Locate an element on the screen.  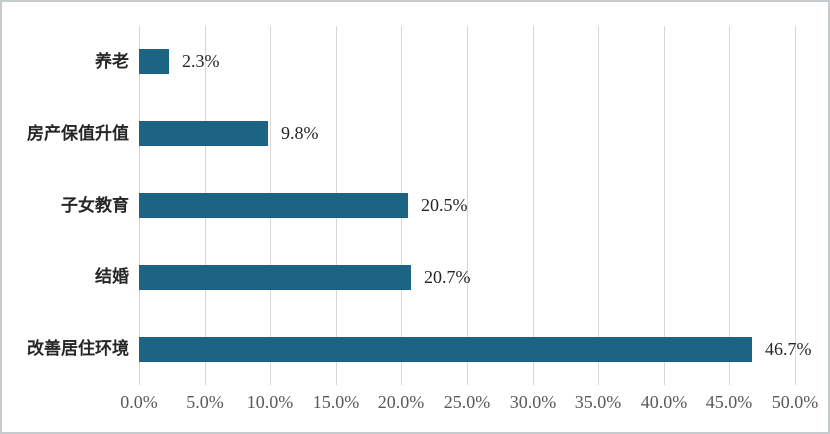
x-tick-label: 25.0% is located at coordinates (467, 402).